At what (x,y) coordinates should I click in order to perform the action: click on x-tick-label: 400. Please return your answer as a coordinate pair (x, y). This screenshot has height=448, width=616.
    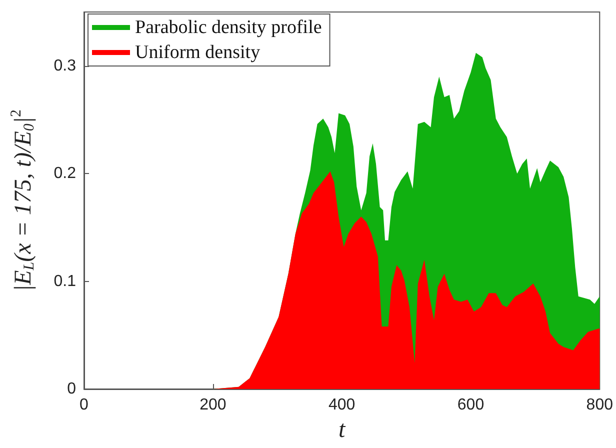
    Looking at the image, I should click on (342, 405).